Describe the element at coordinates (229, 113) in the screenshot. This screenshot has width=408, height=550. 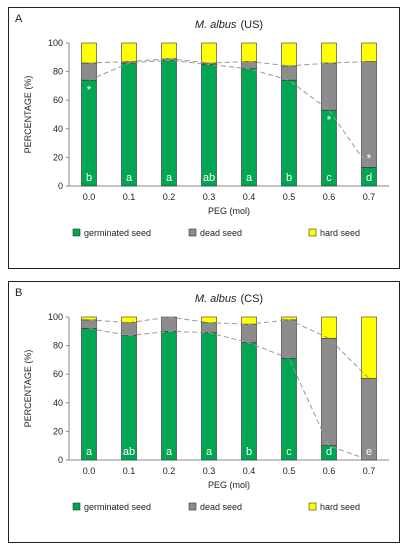
I see `germinated-trend-line` at that location.